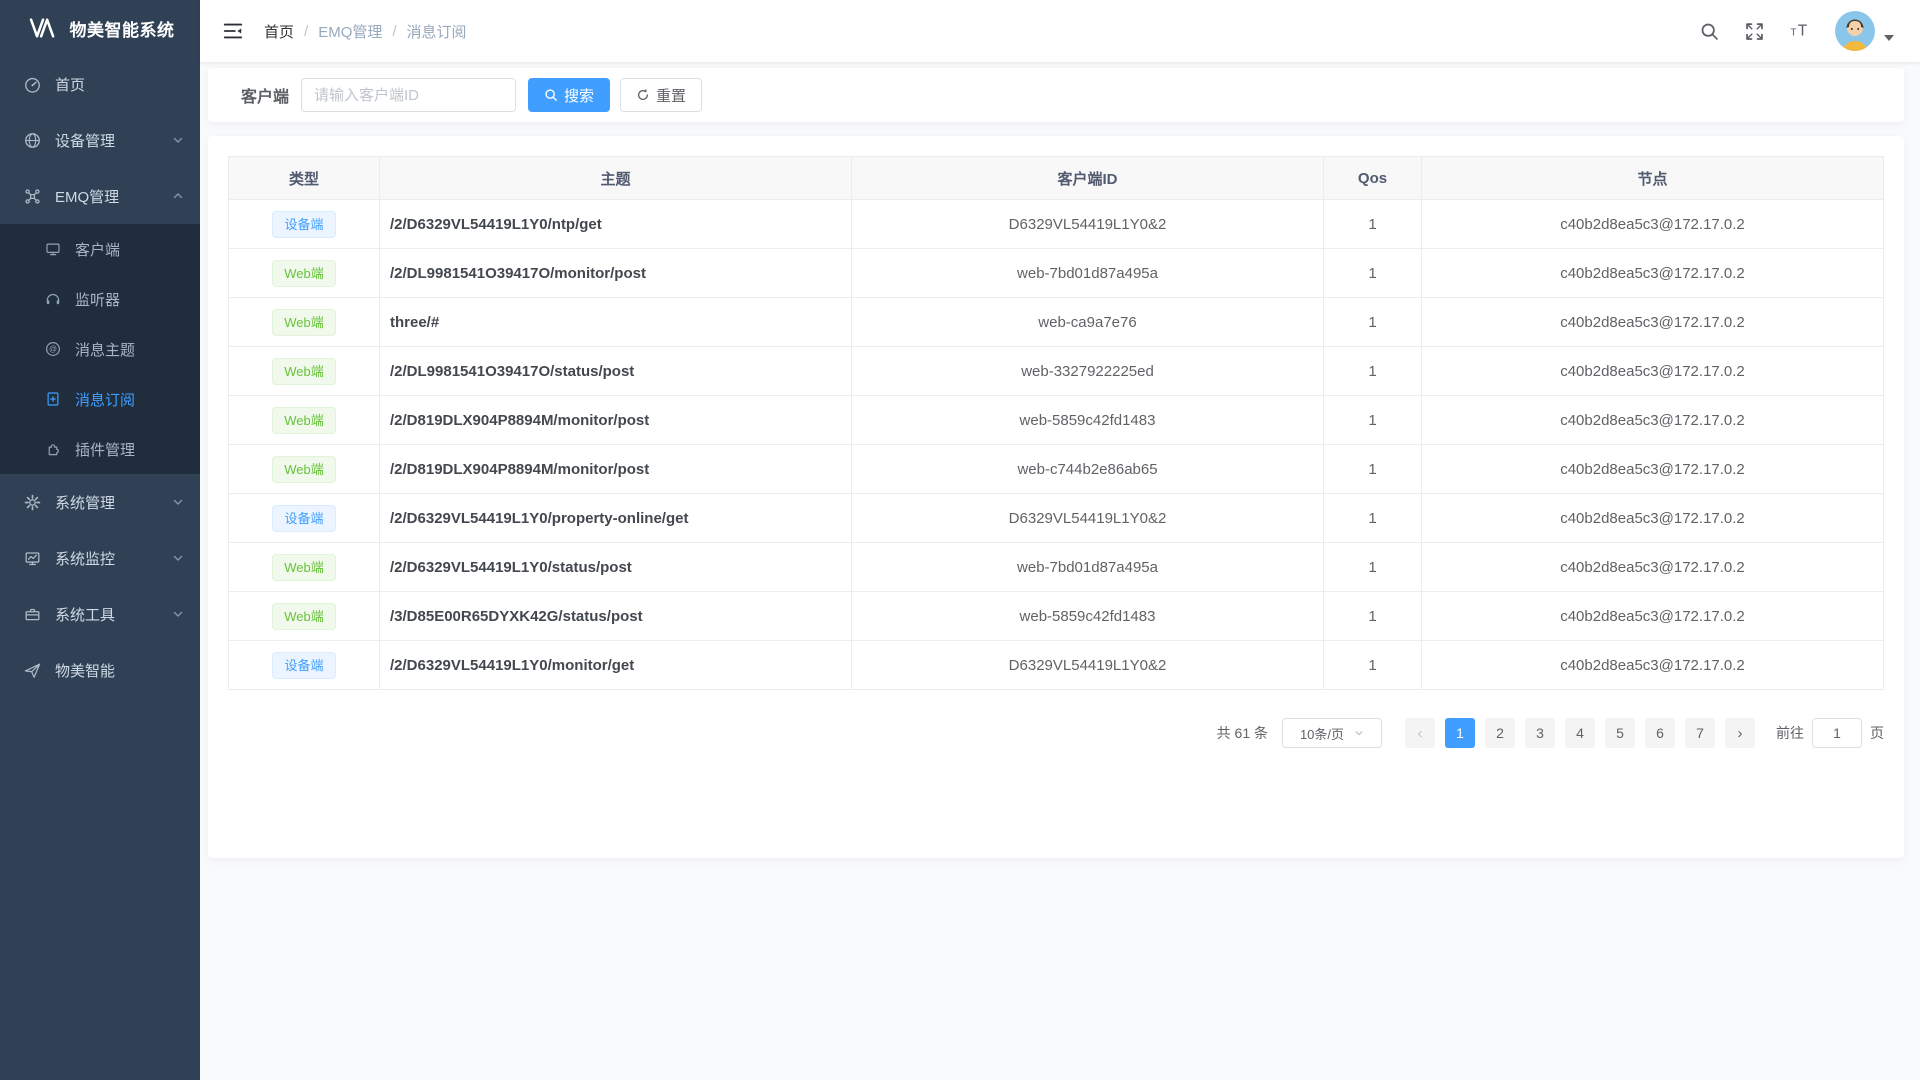 The image size is (1920, 1080). Describe the element at coordinates (661, 95) in the screenshot. I see `reset-button: 重置` at that location.